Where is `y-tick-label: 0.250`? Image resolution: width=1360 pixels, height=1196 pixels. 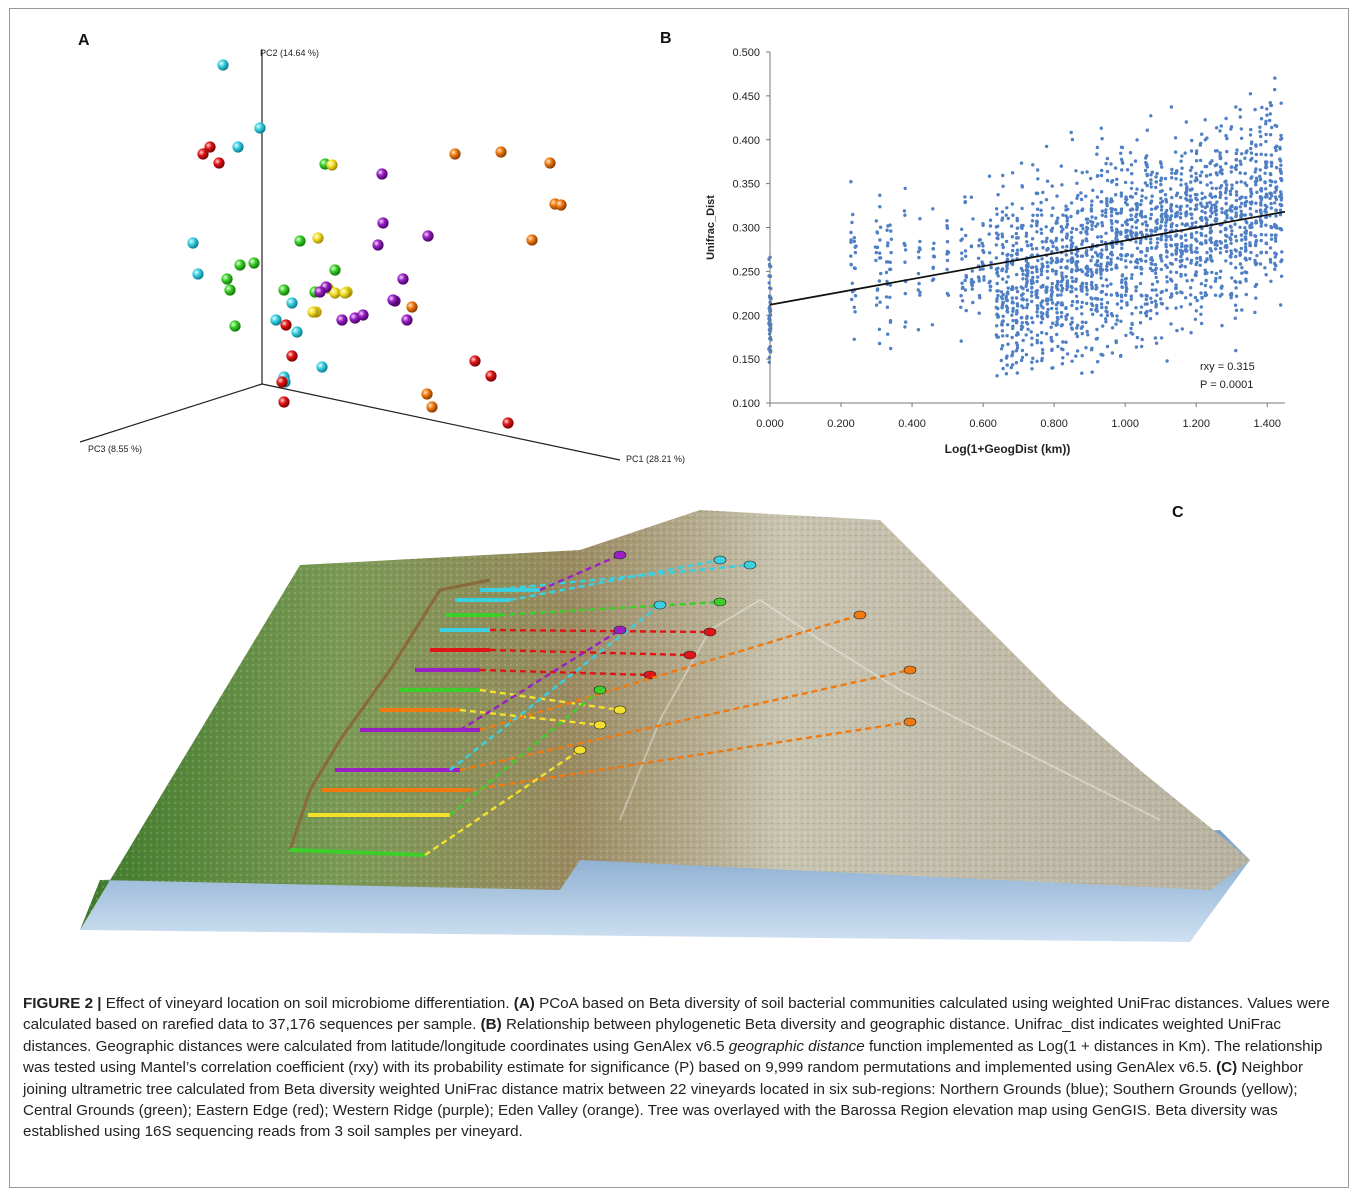 y-tick-label: 0.250 is located at coordinates (746, 272).